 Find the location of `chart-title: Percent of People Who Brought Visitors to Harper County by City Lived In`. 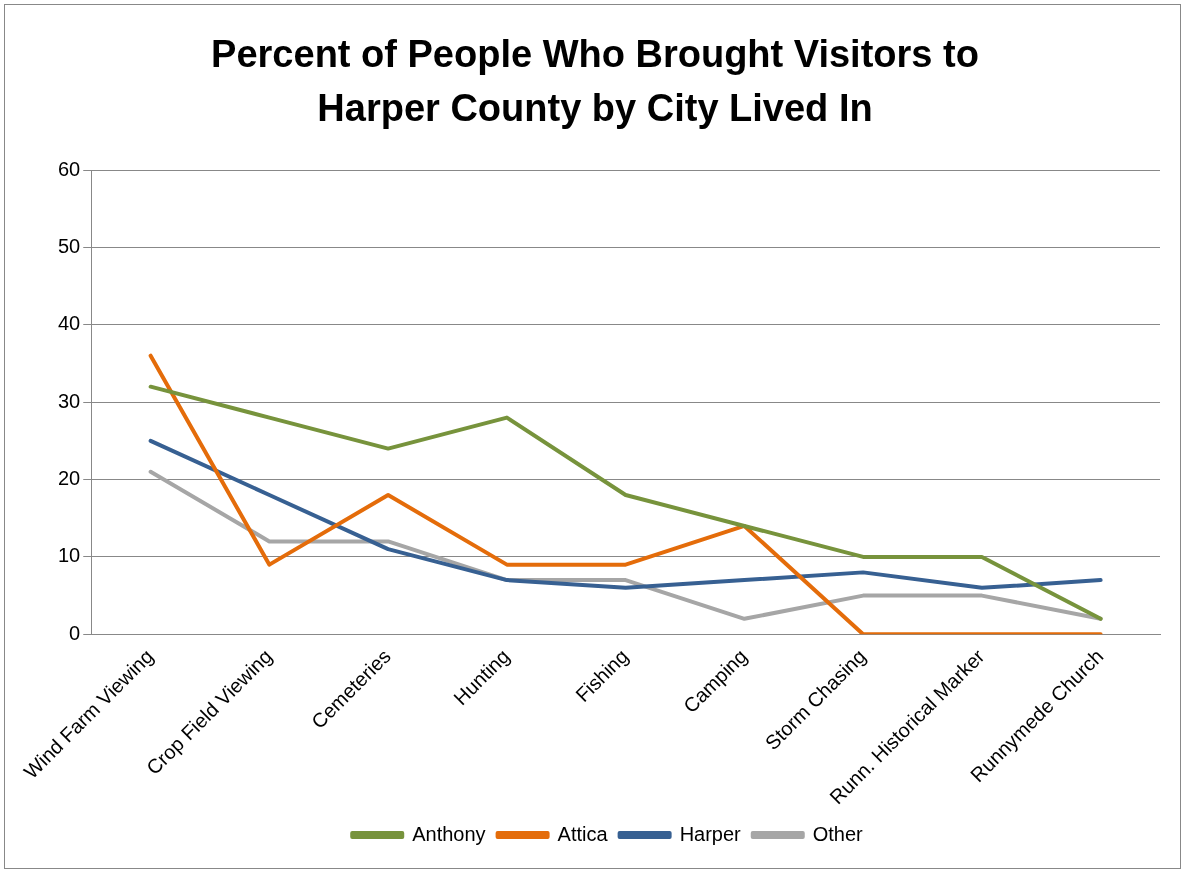

chart-title: Percent of People Who Brought Visitors to Harper County by City Lived In is located at coordinates (595, 81).